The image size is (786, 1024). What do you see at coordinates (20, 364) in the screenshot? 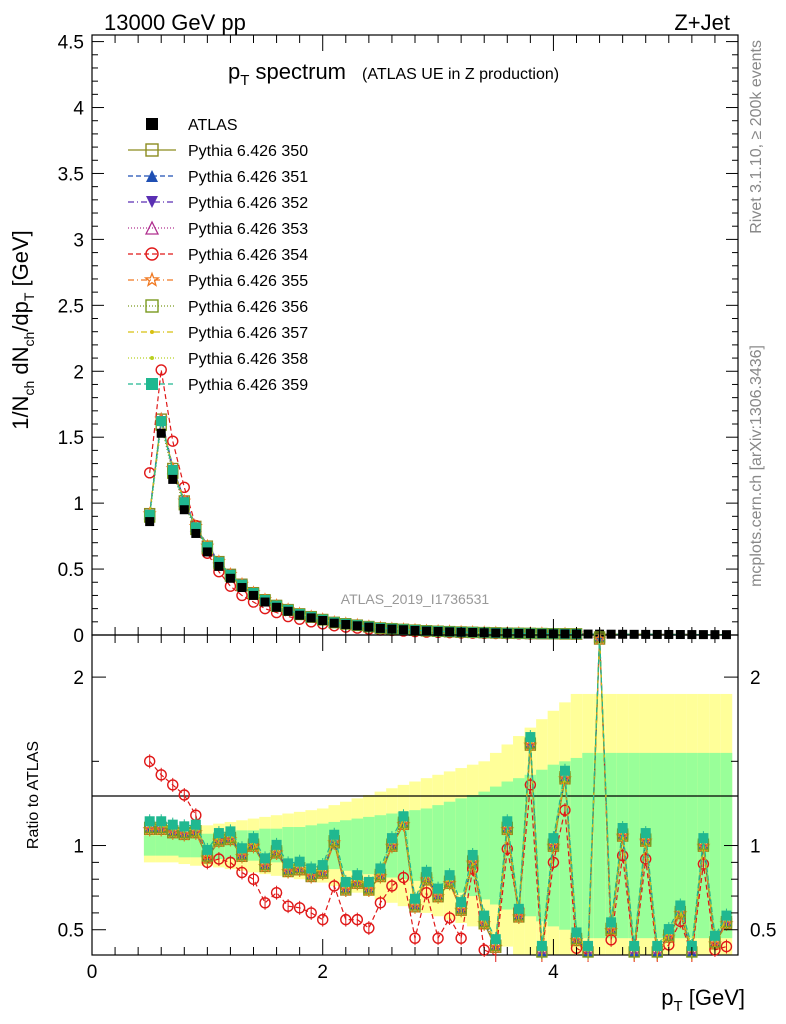
I see `ylabel-part-2: dN` at bounding box center [20, 364].